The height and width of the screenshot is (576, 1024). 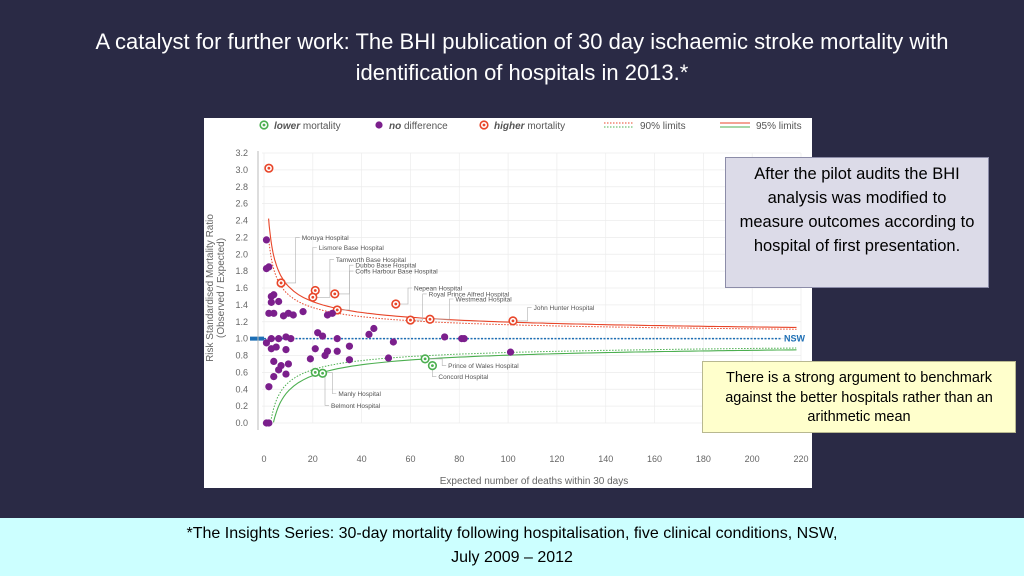 I want to click on x-tick-label: 140, so click(x=605, y=459).